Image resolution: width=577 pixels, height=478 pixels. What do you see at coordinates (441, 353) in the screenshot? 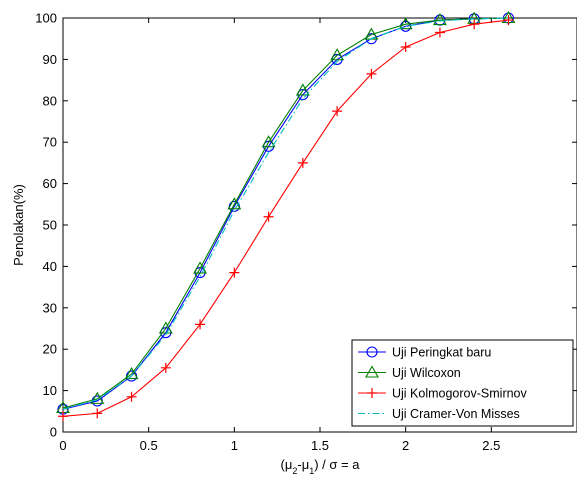
I see `legend-label: Uji Peringkat baru` at bounding box center [441, 353].